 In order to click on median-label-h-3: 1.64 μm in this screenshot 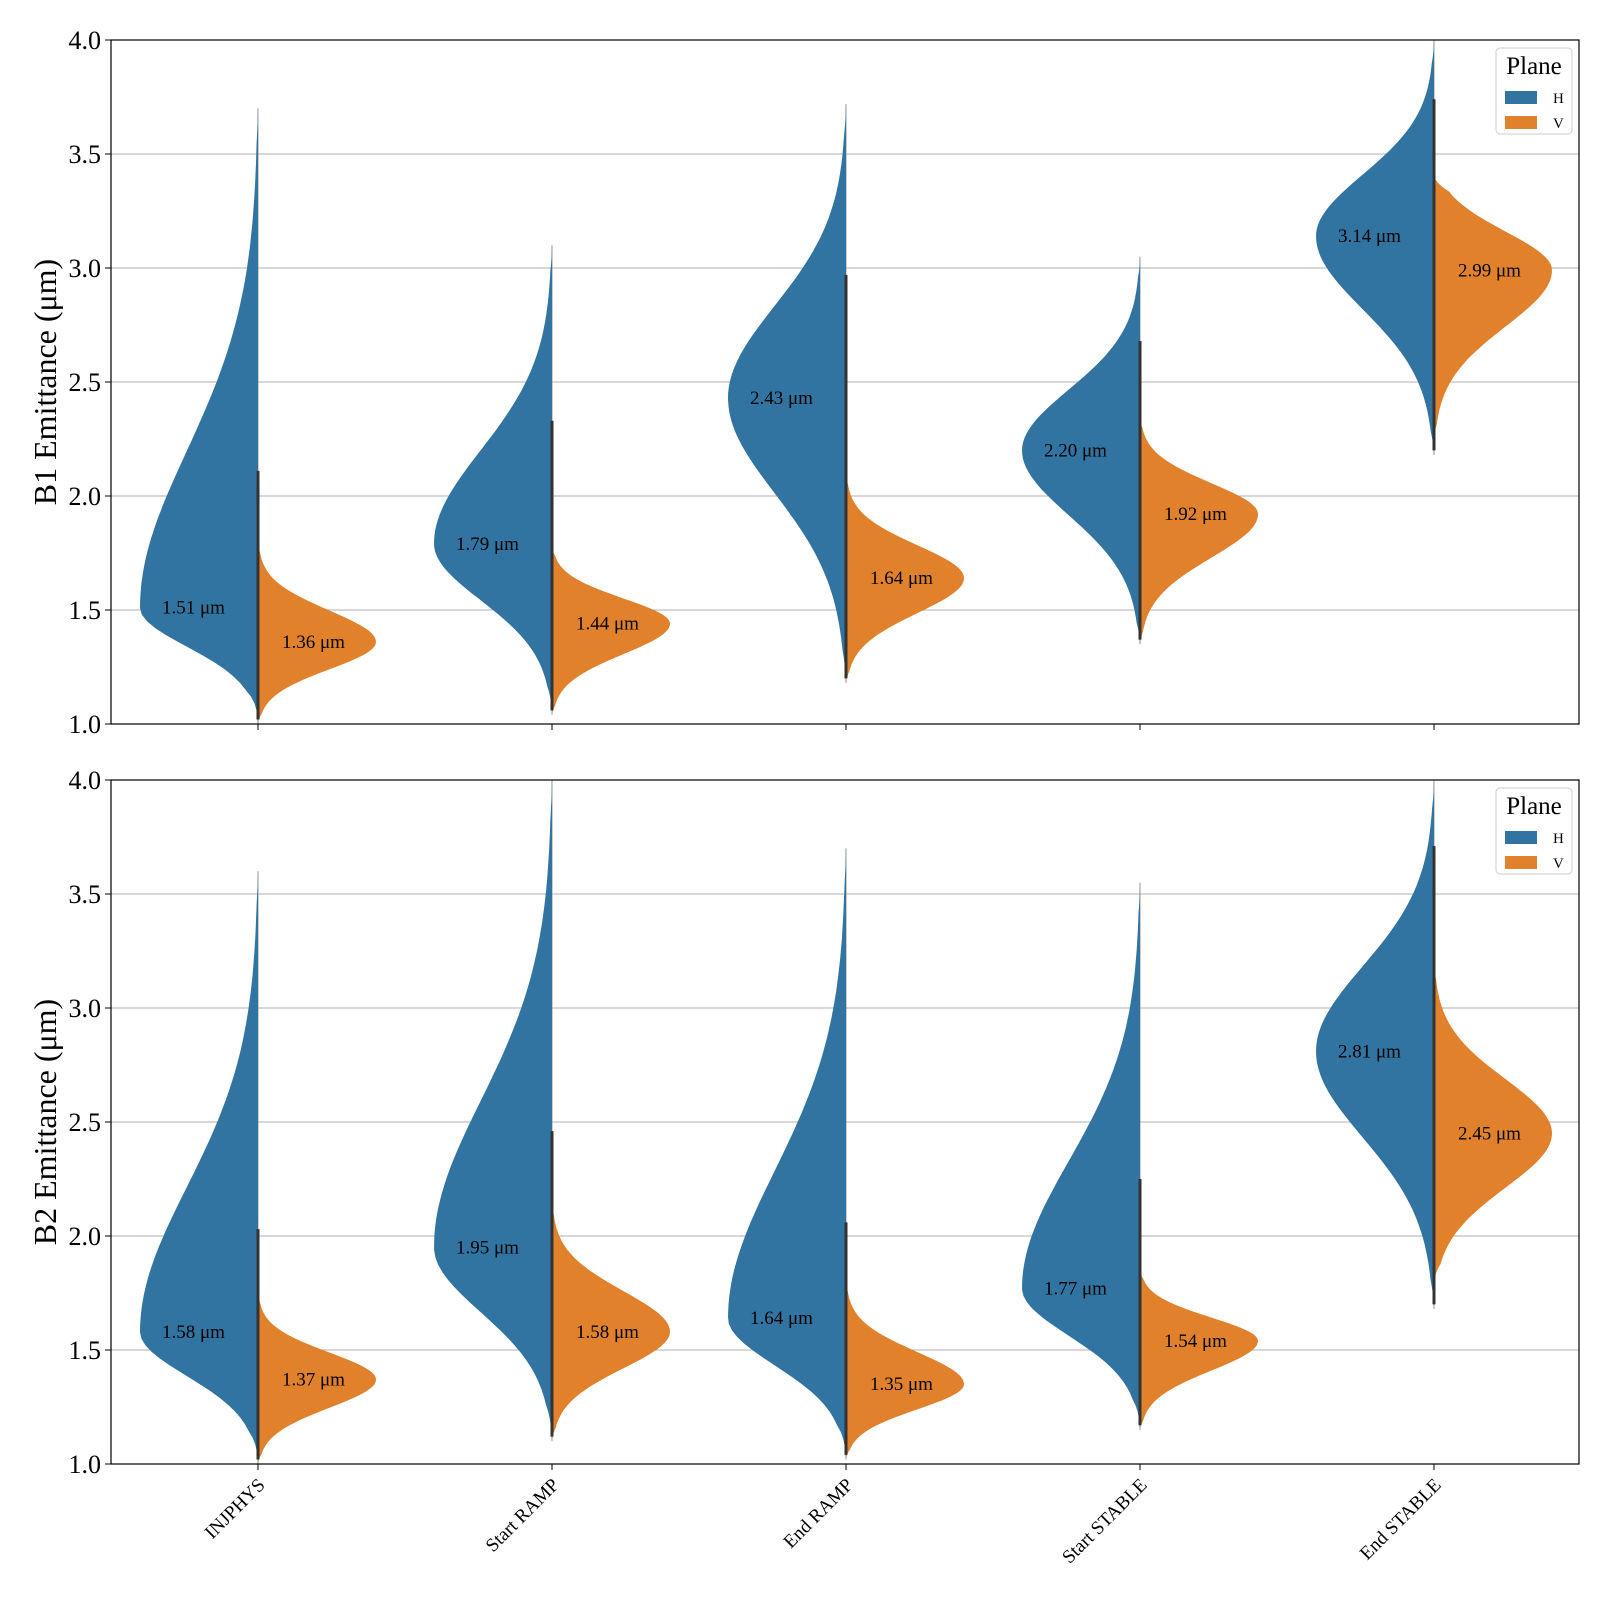, I will do `click(781, 1318)`.